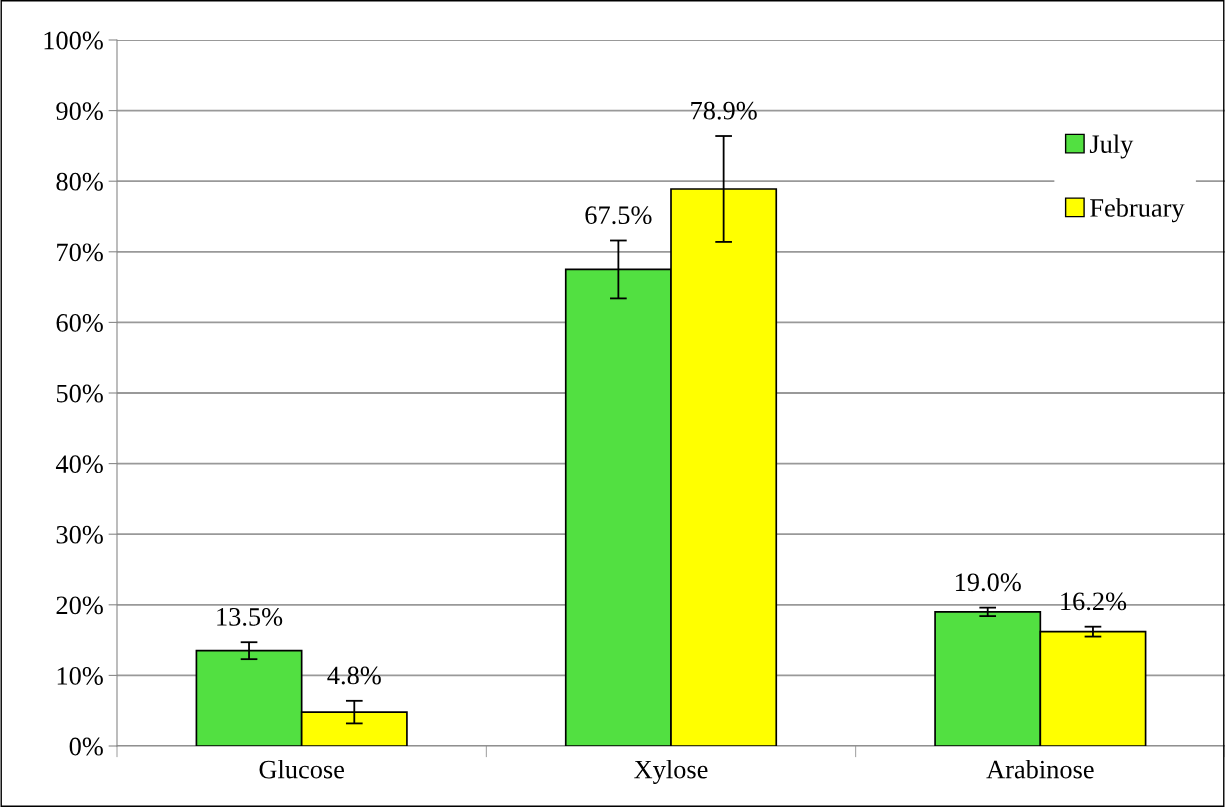 The image size is (1225, 807). I want to click on data-label: 19.0%, so click(988, 582).